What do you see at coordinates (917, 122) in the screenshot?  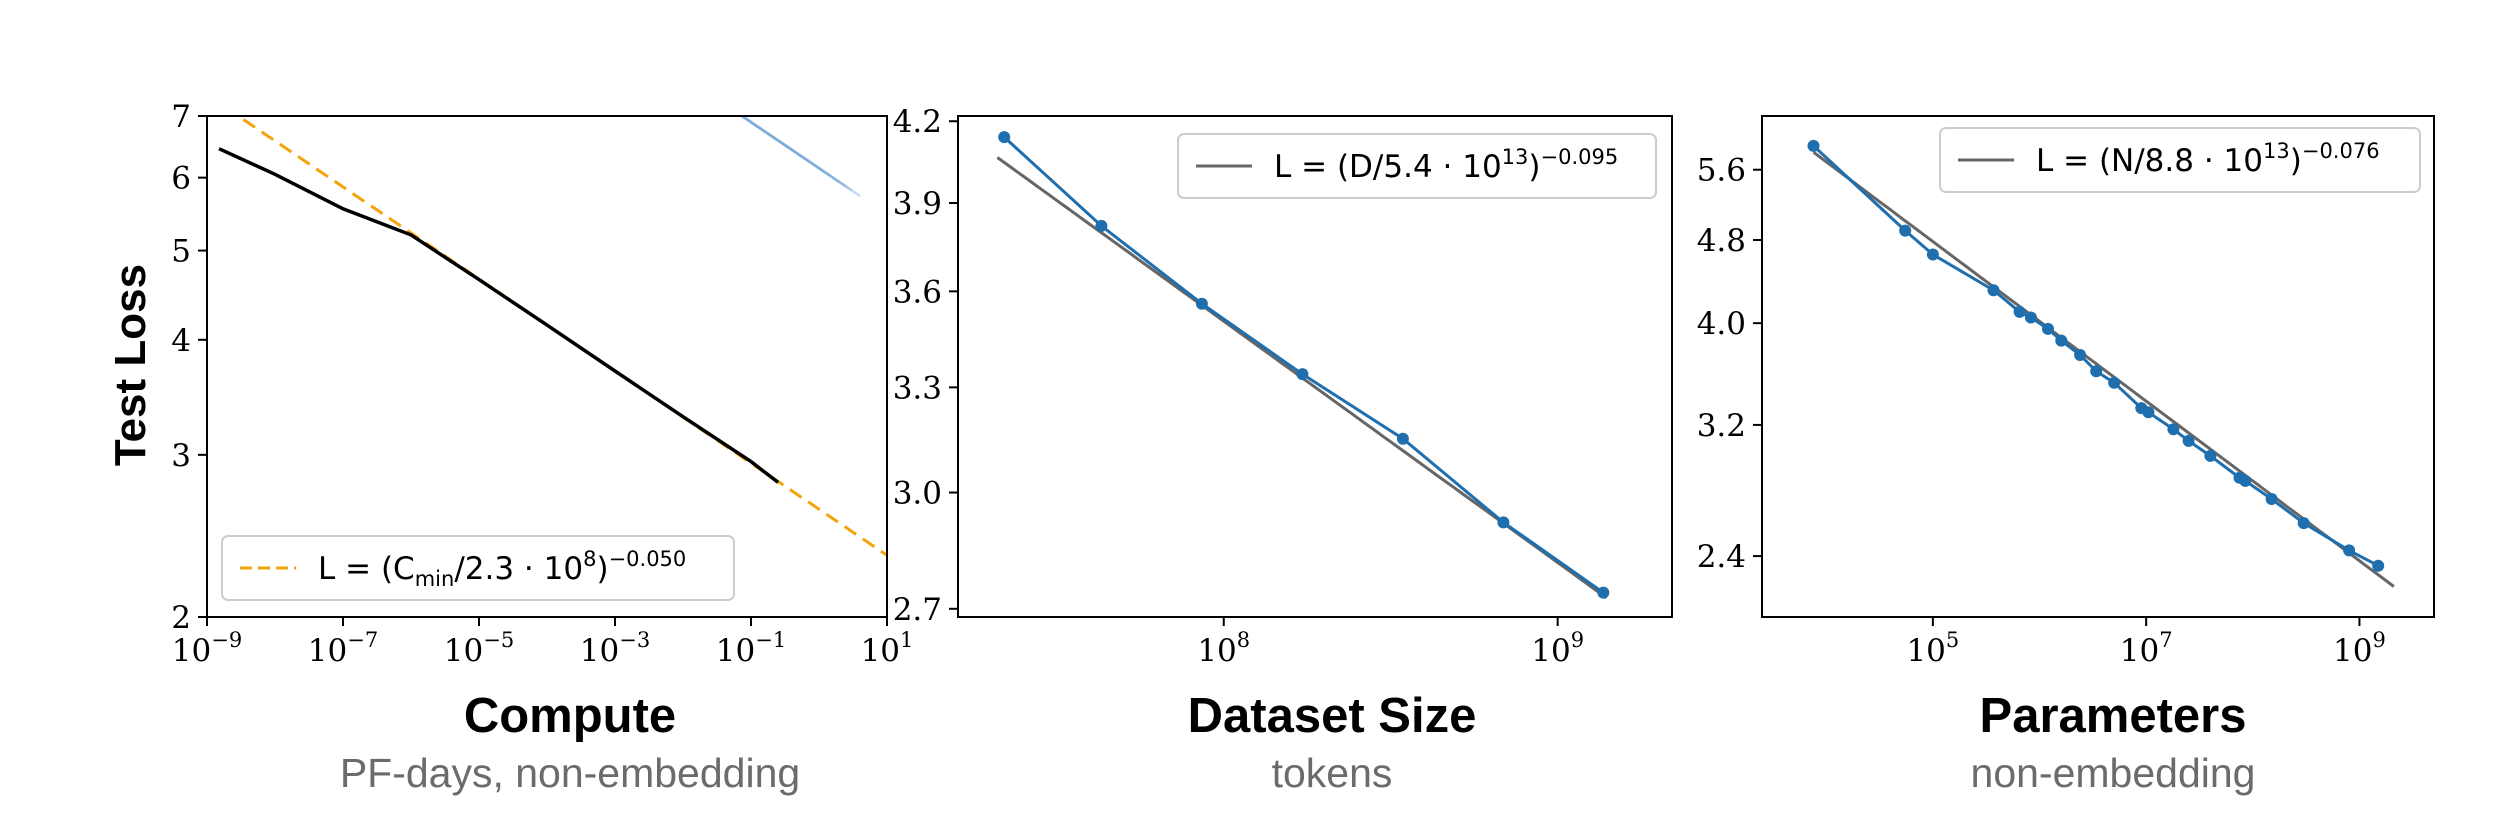 I see `y-tick-label: 4.2` at bounding box center [917, 122].